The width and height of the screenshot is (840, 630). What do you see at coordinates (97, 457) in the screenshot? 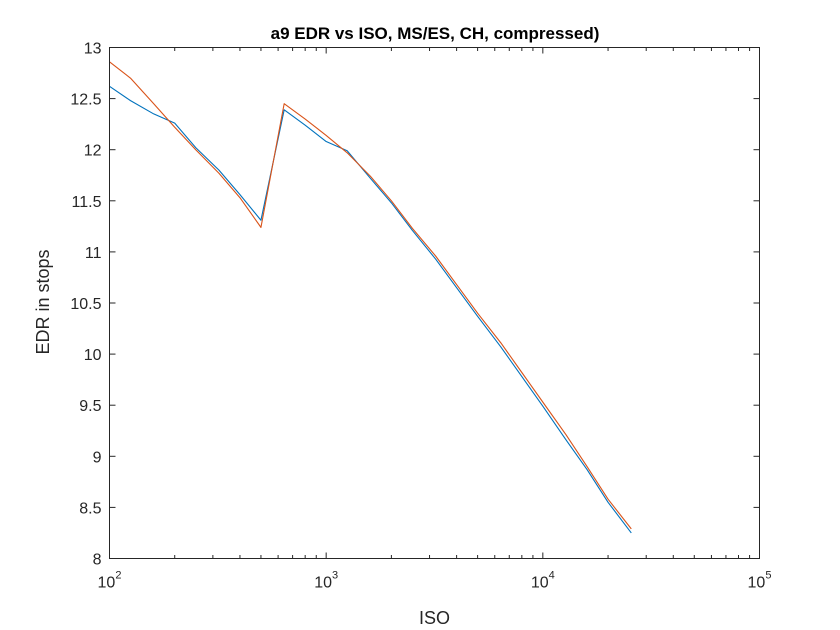
I see `y-tick-label: 9` at bounding box center [97, 457].